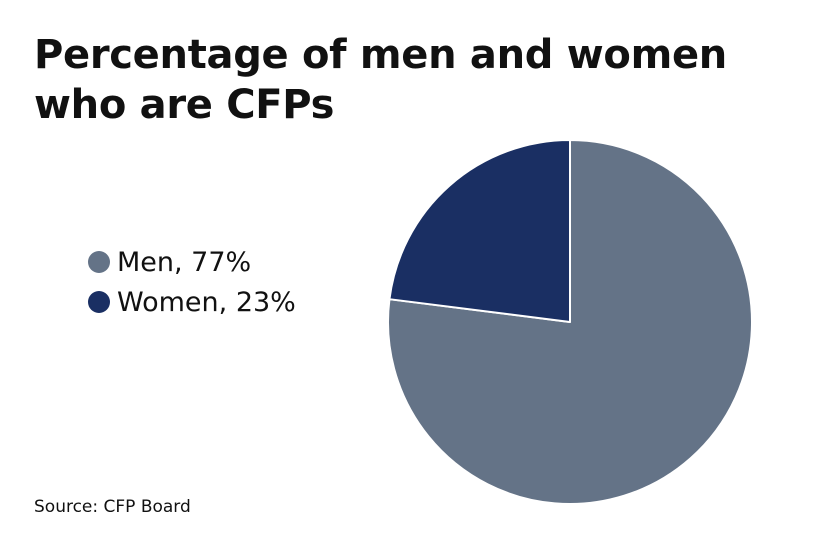 Image resolution: width=840 pixels, height=547 pixels. I want to click on legend: Men, 77% Women, 23%, so click(238, 282).